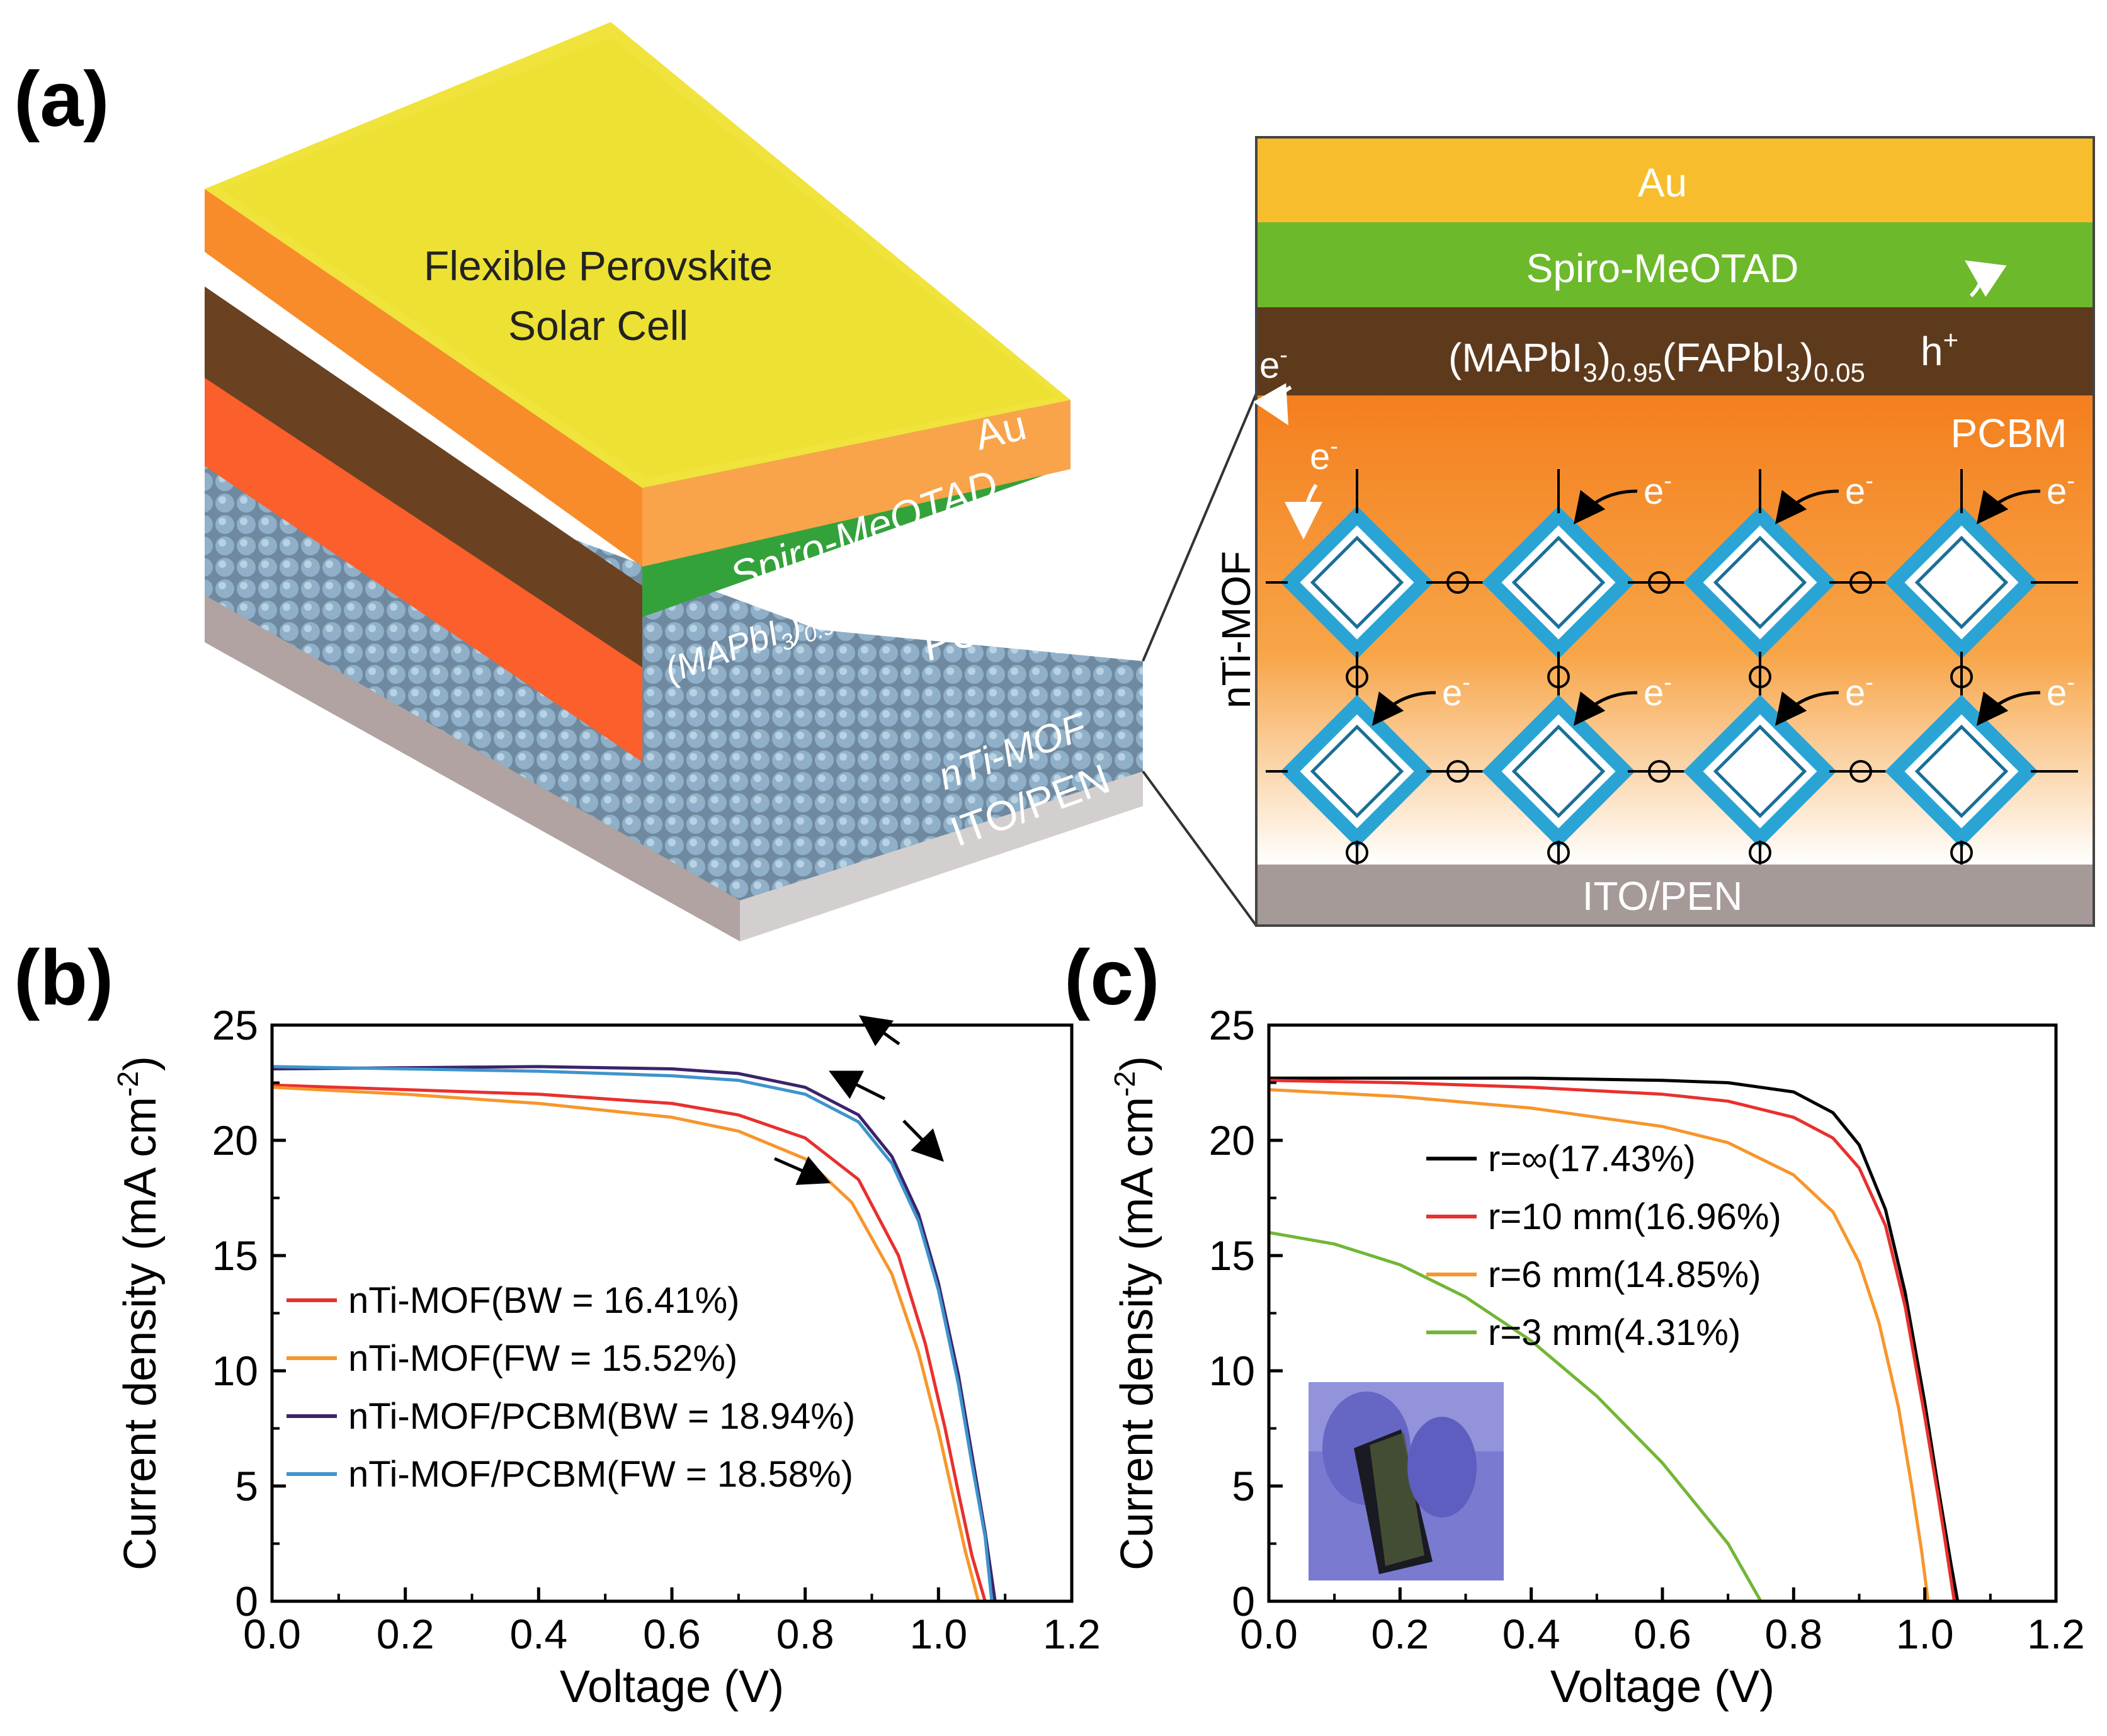  Describe the element at coordinates (1273, 364) in the screenshot. I see `electron-label-1: e-` at that location.